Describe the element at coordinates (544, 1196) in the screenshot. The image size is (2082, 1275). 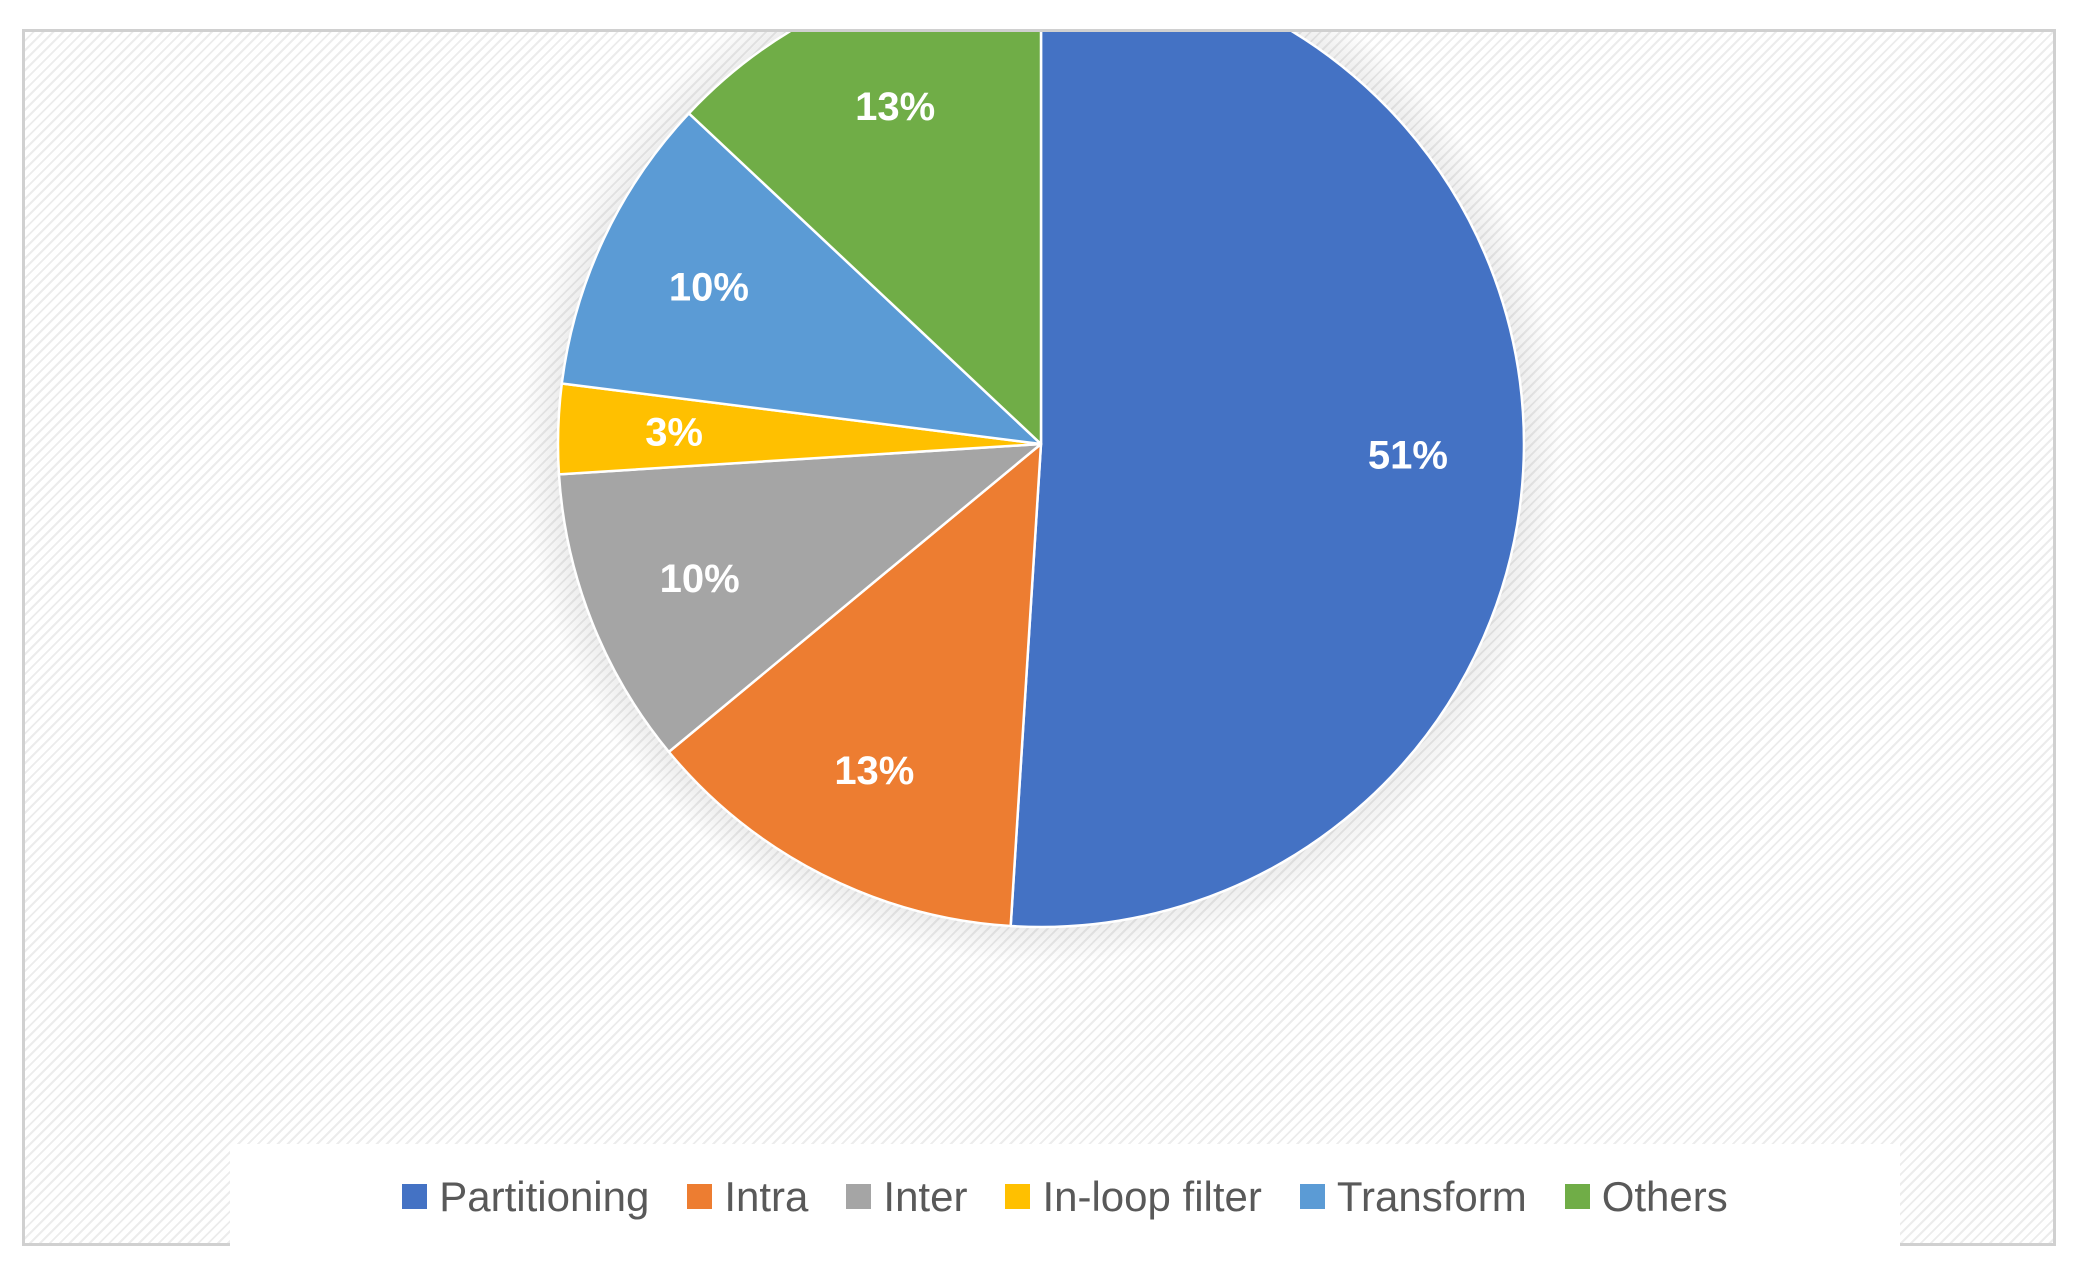
I see `legend-label-partitioning: Partitioning` at that location.